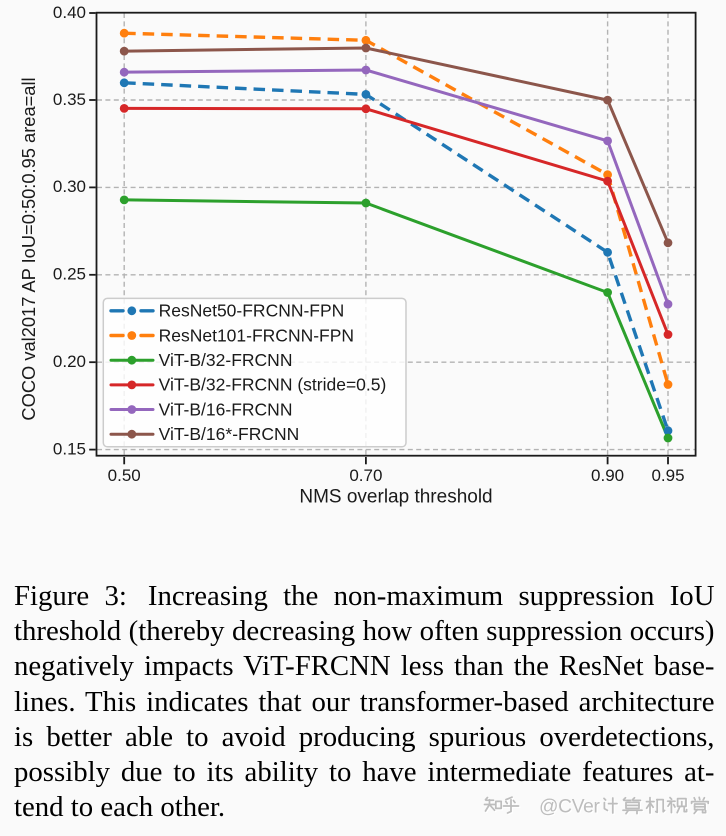 This screenshot has width=726, height=836. What do you see at coordinates (28, 248) in the screenshot?
I see `svg-text:COCO val2017 AP IoU=0:50:0.95: COCO val2017 AP IoU=0:50:0.95 area=all` at bounding box center [28, 248].